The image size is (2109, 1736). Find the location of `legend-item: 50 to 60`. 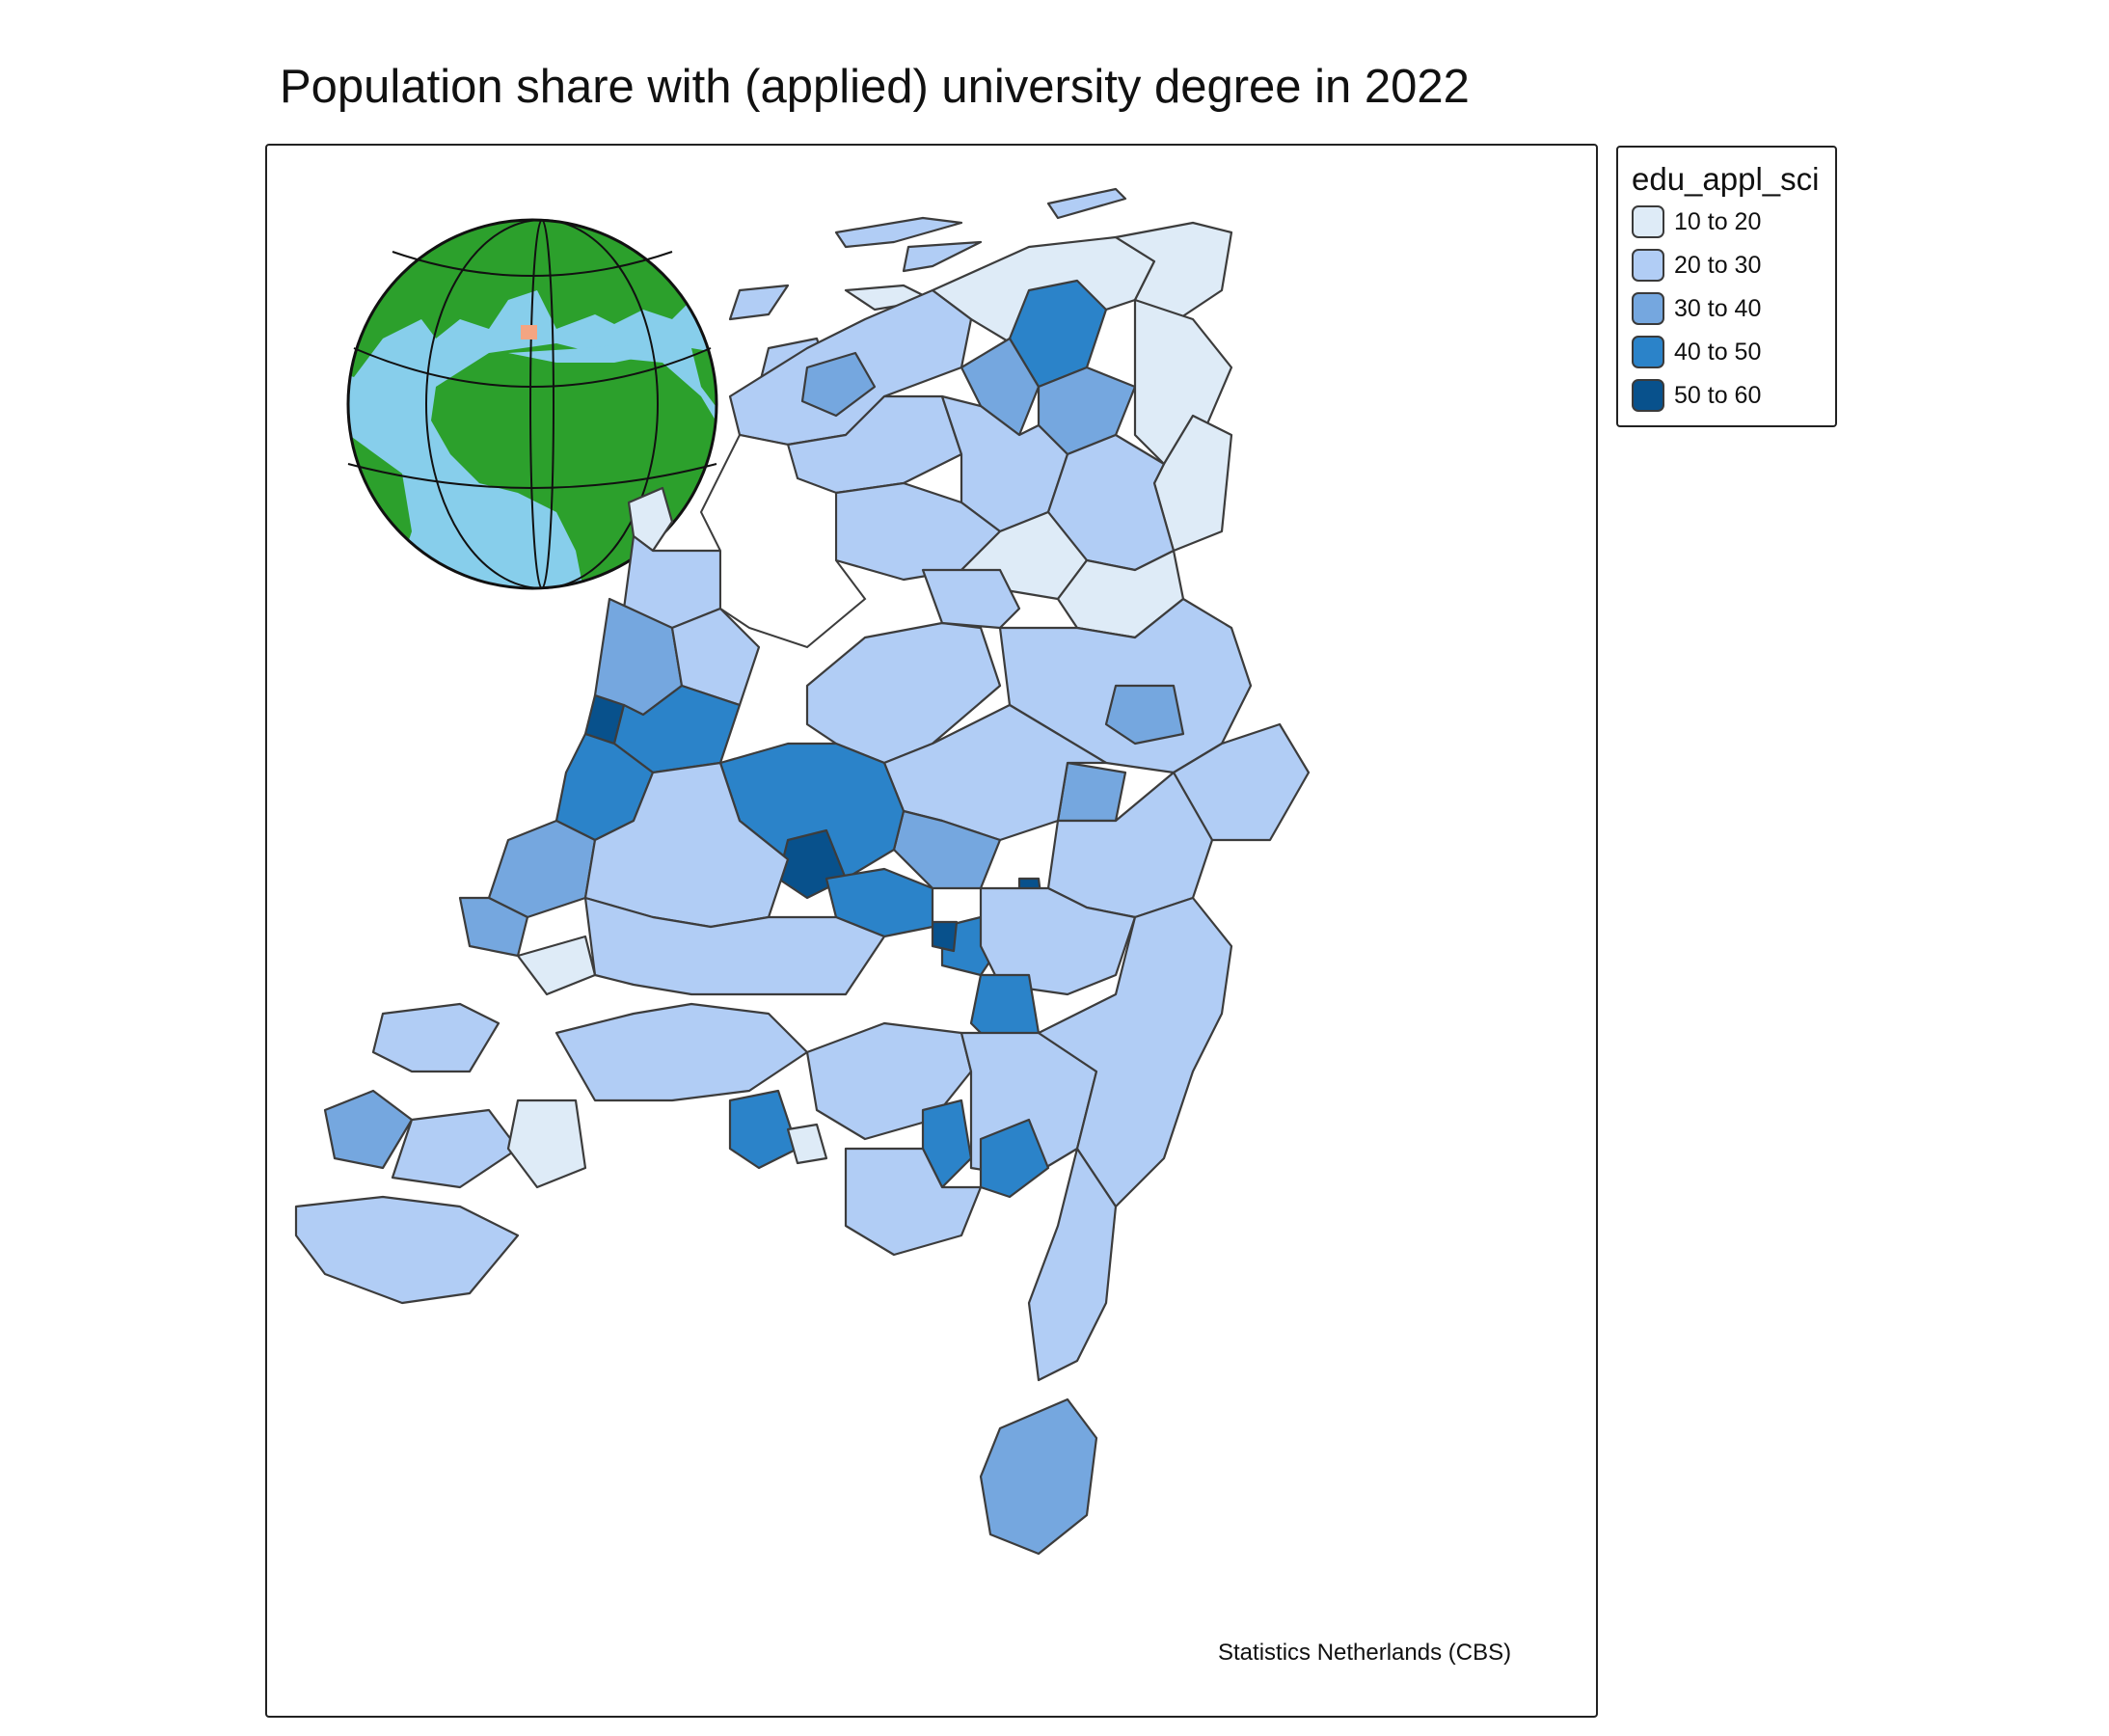

legend-item: 50 to 60 is located at coordinates (1729, 397).